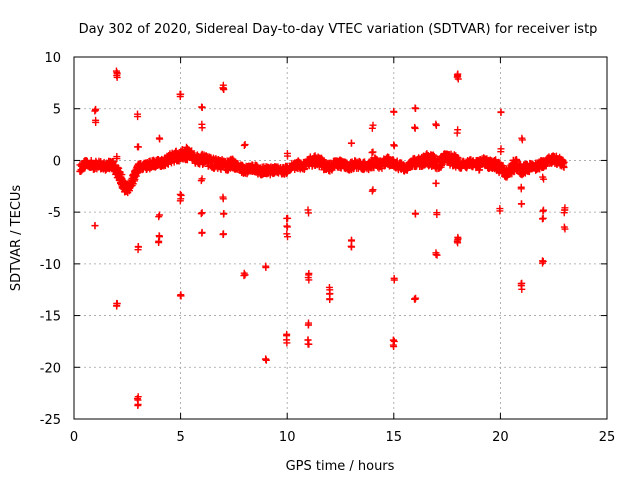 The height and width of the screenshot is (480, 640). Describe the element at coordinates (50, 368) in the screenshot. I see `y-tick-label: -20` at that location.